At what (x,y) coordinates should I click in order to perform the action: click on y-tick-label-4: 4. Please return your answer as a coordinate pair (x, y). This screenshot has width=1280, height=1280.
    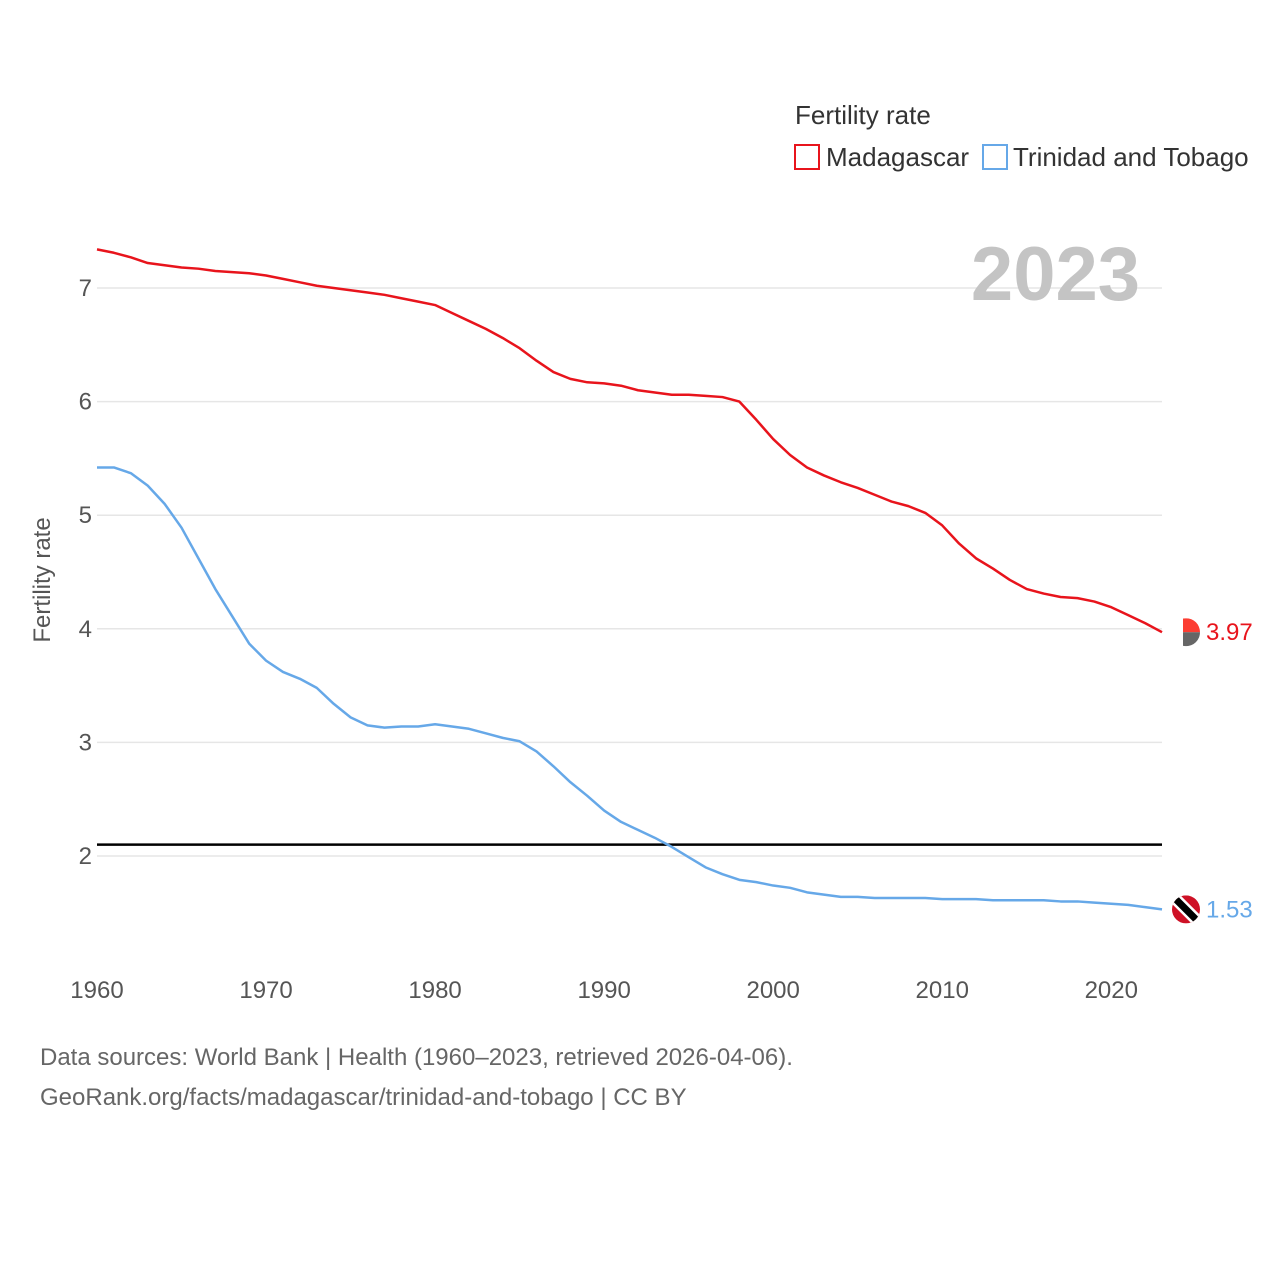
    Looking at the image, I should click on (85, 629).